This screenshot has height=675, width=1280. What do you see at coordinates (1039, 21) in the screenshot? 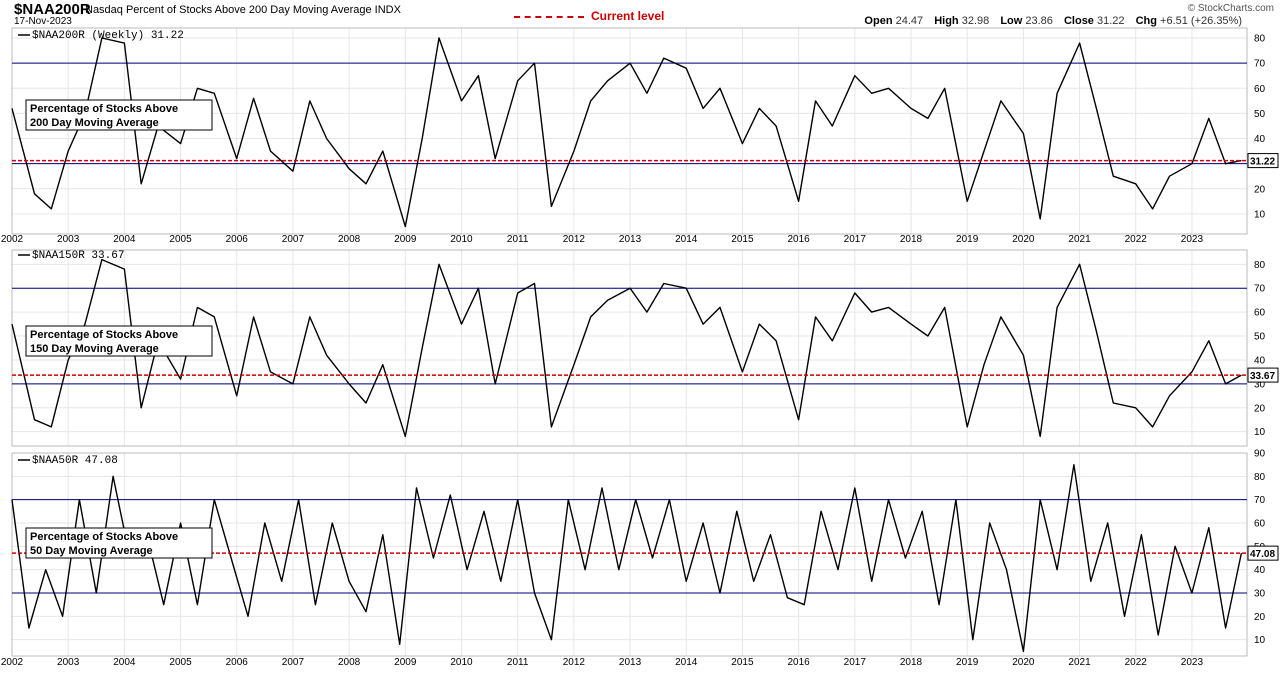
I see `low-value: 23.86` at bounding box center [1039, 21].